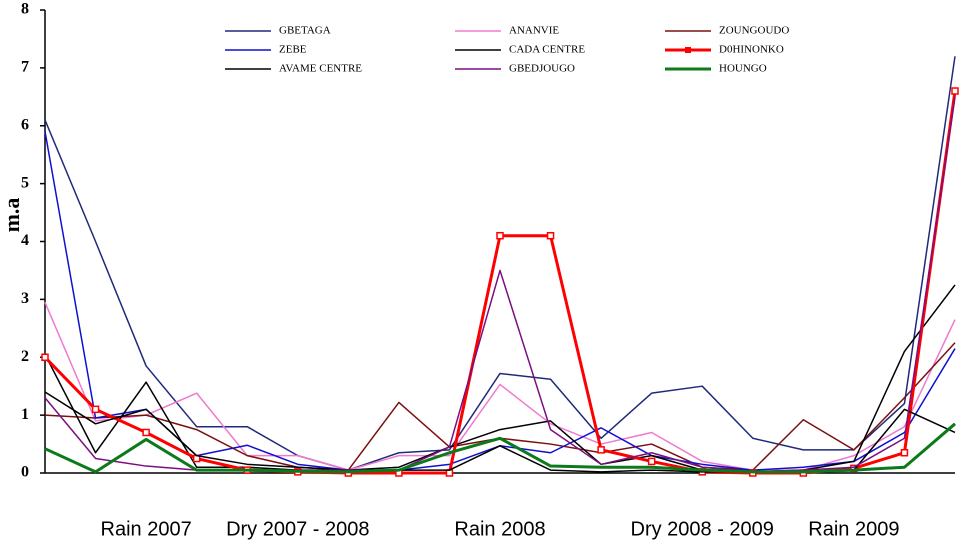 Image resolution: width=965 pixels, height=551 pixels. What do you see at coordinates (754, 31) in the screenshot?
I see `legend-label: ZOUNGOUDO` at bounding box center [754, 31].